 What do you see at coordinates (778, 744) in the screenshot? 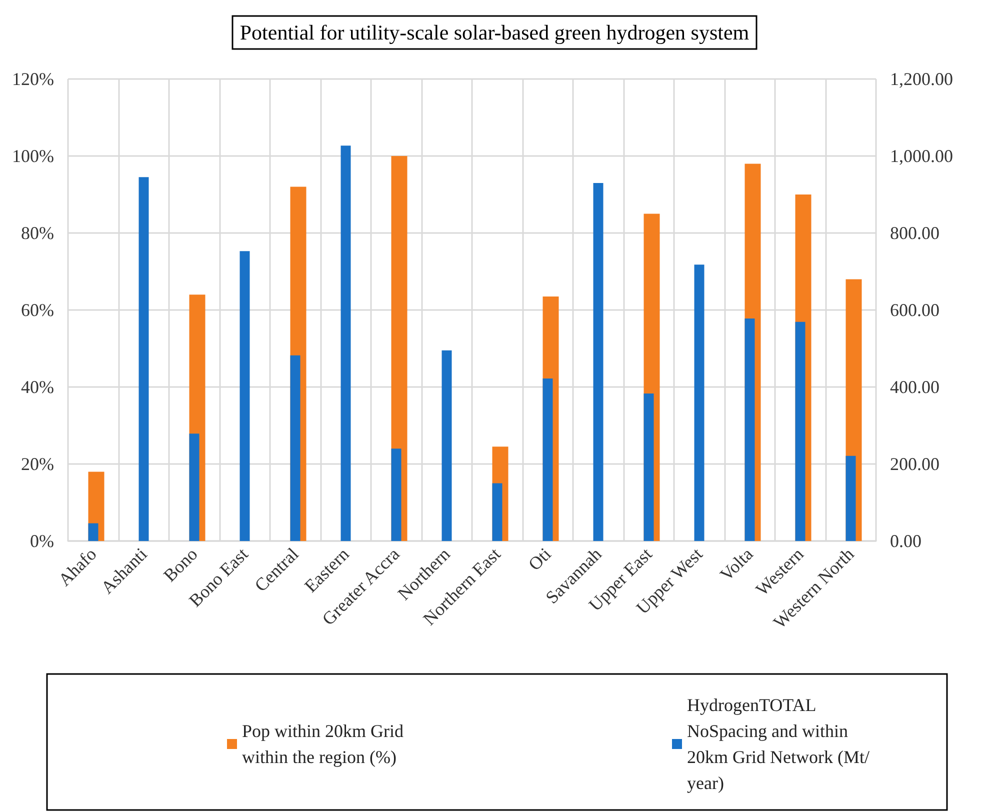
I see `legend-label: HydrogenTOTAL NoSpacing and within 20km Grid Network (Mt/year)` at bounding box center [778, 744].